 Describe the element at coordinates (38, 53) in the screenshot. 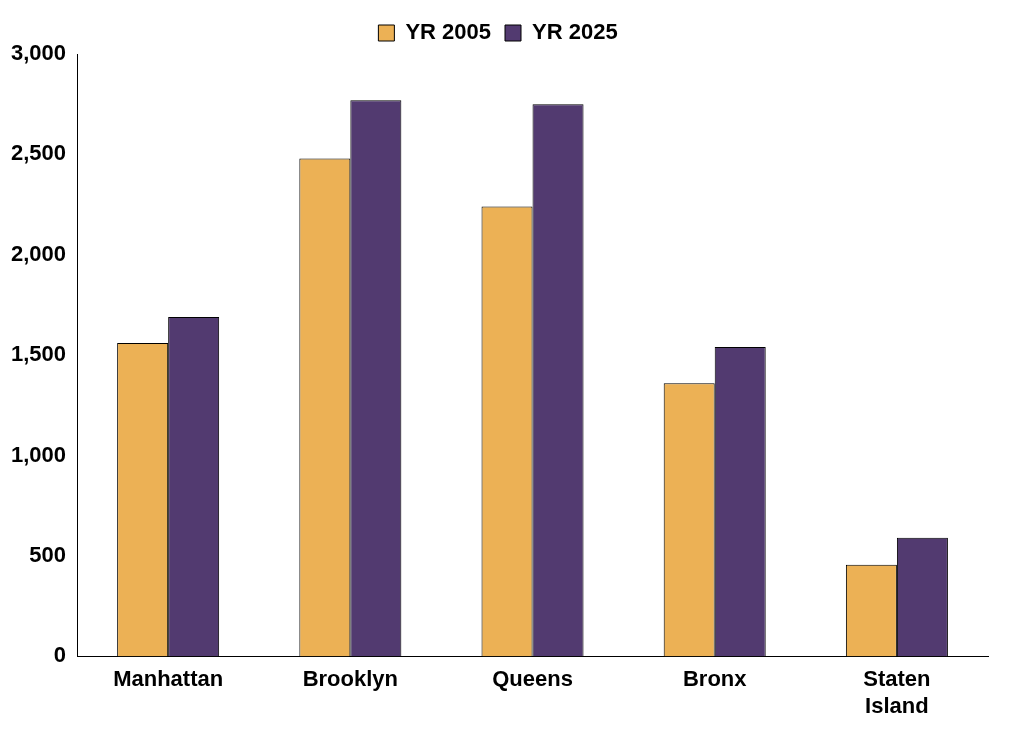

I see `y-tick-label: 3,000` at that location.